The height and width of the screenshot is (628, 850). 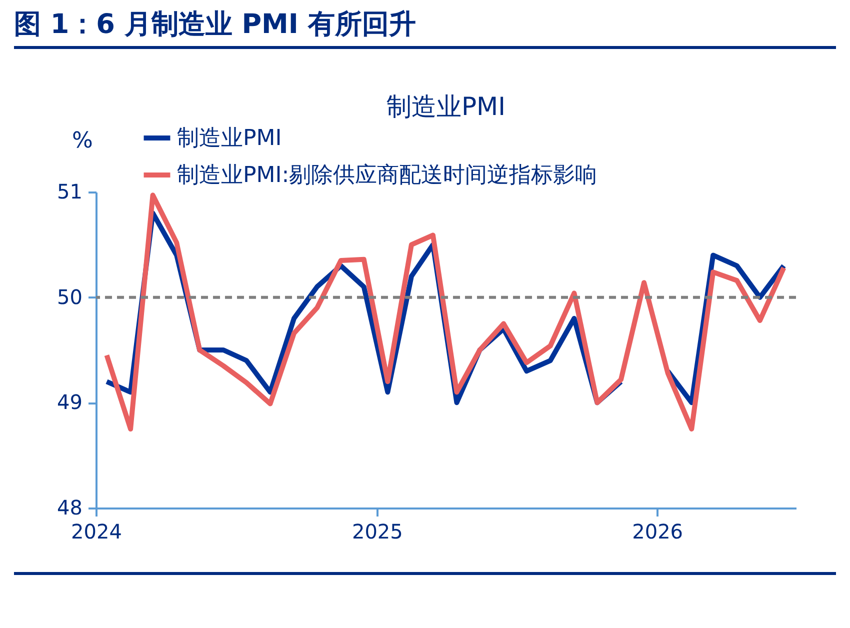 What do you see at coordinates (69, 192) in the screenshot?
I see `y-tick-label: 51` at bounding box center [69, 192].